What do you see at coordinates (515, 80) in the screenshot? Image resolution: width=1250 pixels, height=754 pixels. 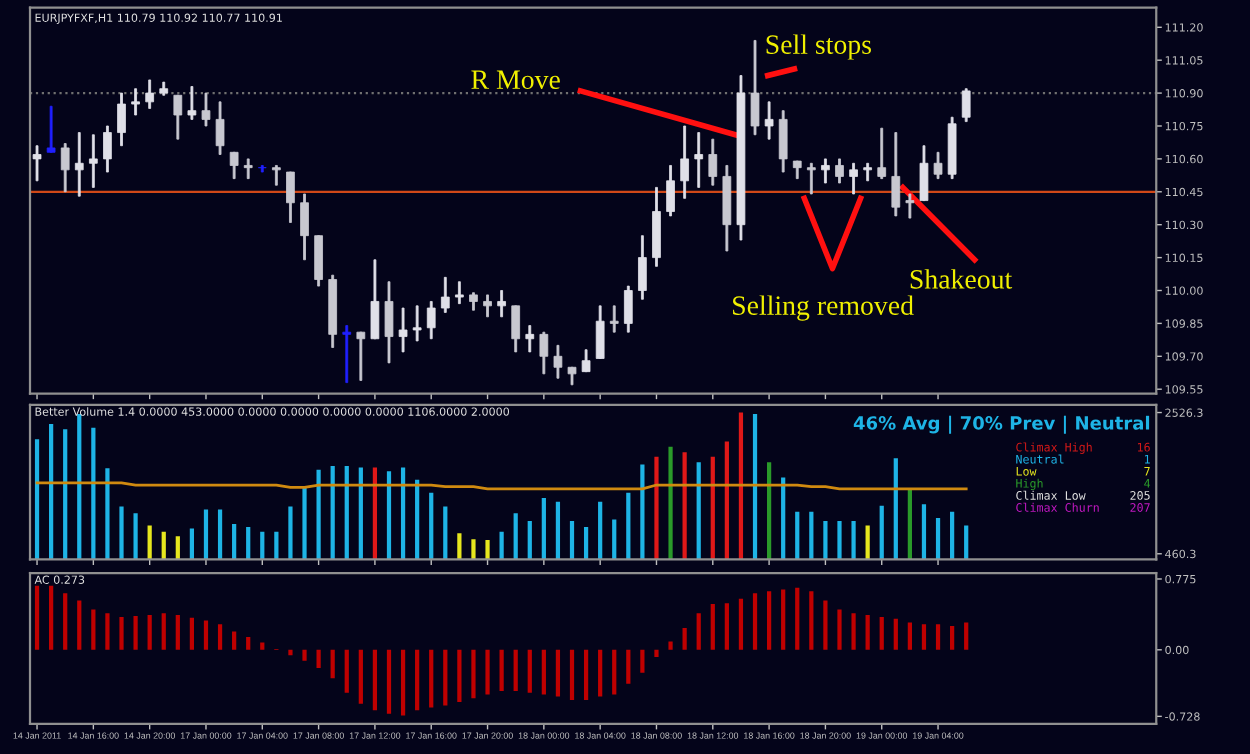 I see `annotation: R Move` at bounding box center [515, 80].